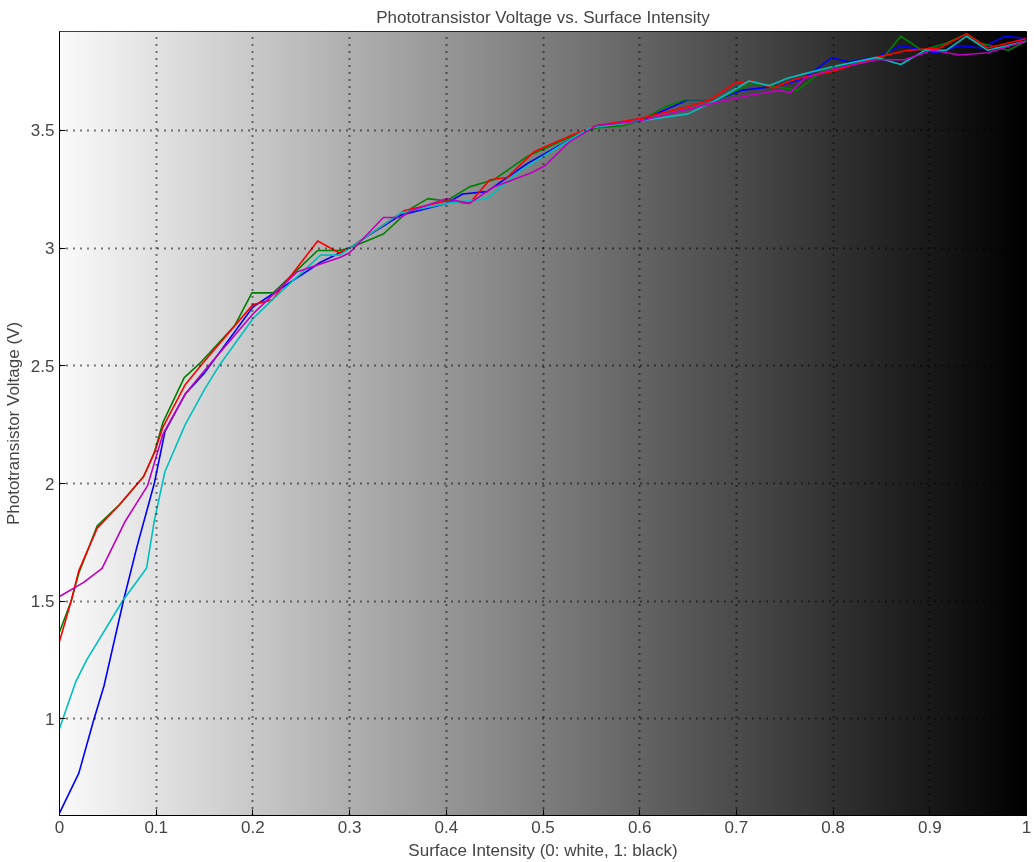 The width and height of the screenshot is (1034, 862). What do you see at coordinates (42, 602) in the screenshot?
I see `y-tick-label: 1.5` at bounding box center [42, 602].